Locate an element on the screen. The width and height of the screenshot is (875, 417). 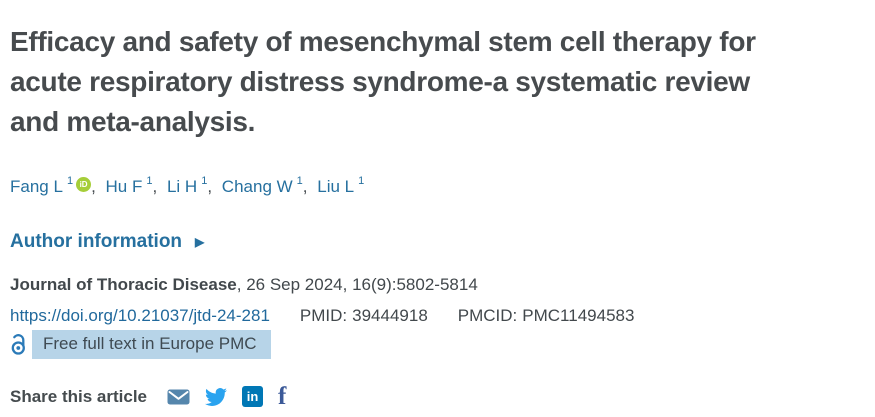
orcid-icon: iD is located at coordinates (84, 184).